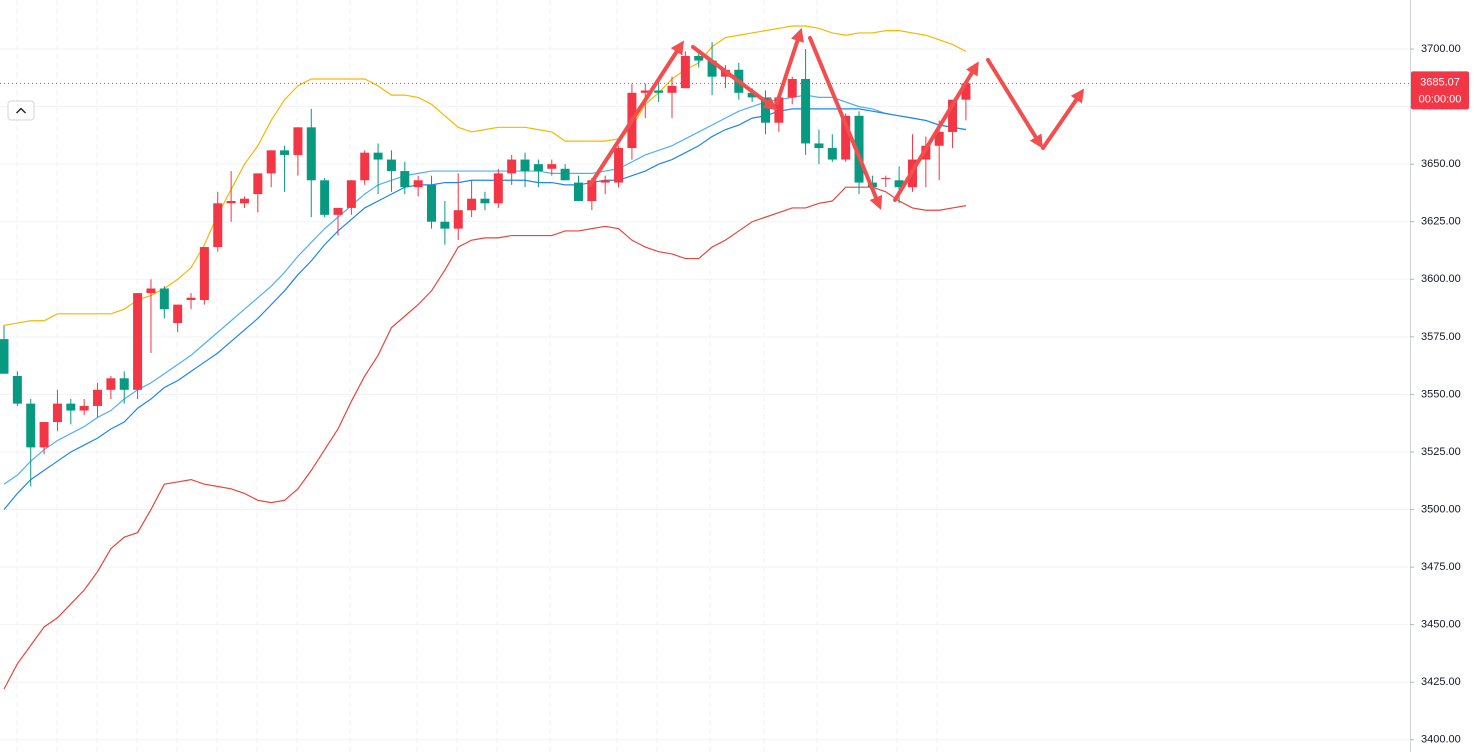  I want to click on drawn-arrows, so click(836, 119).